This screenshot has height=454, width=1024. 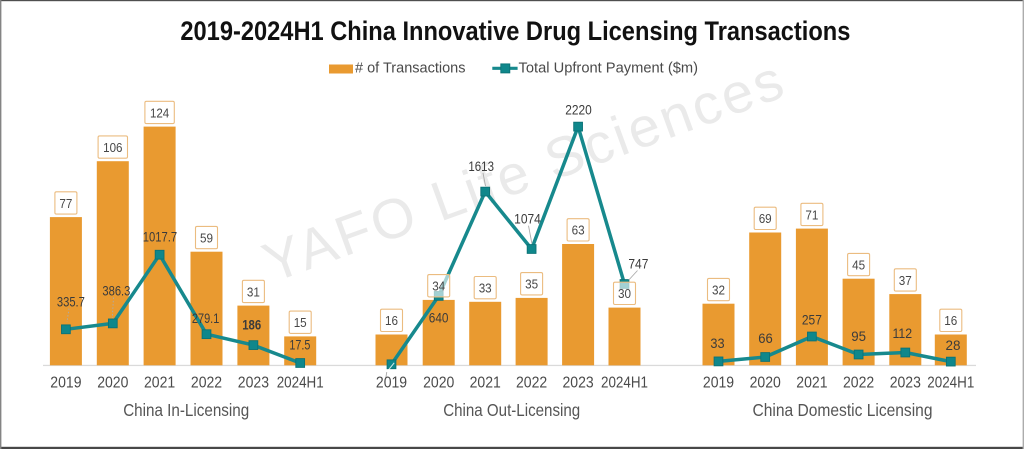 I want to click on svg-text: 747, so click(x=638, y=264).